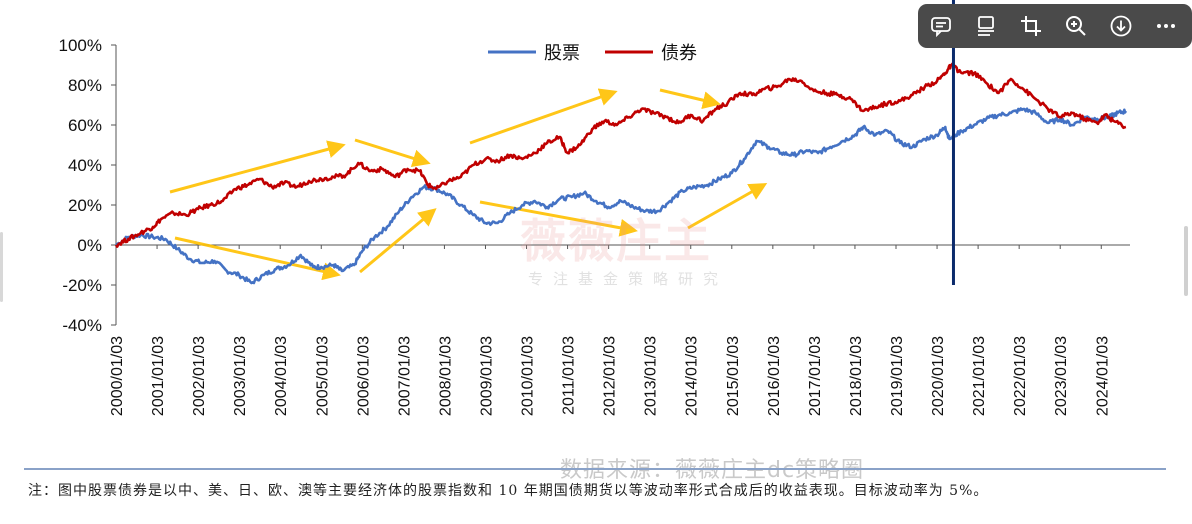  What do you see at coordinates (1102, 376) in the screenshot?
I see `x-tick-label: 2024/01/03` at bounding box center [1102, 376].